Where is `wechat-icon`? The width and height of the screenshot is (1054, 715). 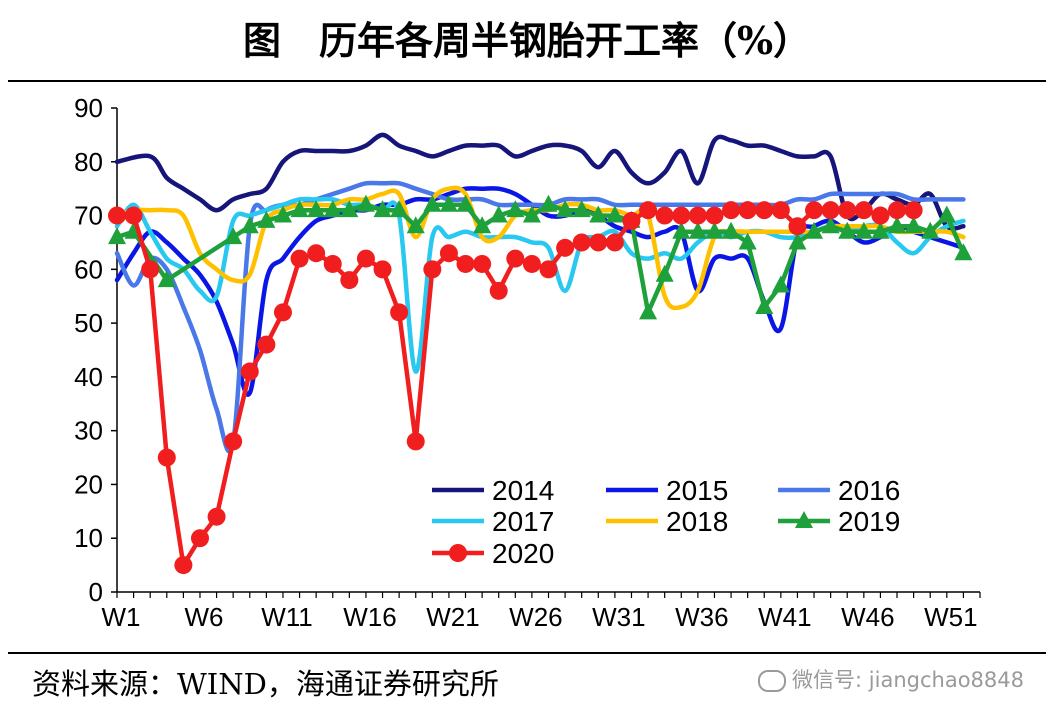 wechat-icon is located at coordinates (772, 681).